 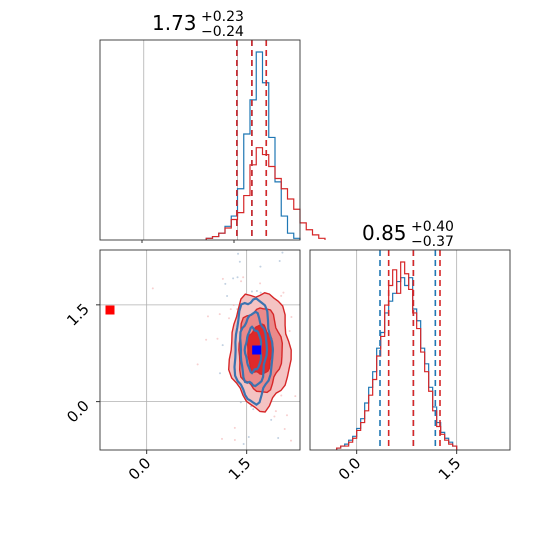 I want to click on title-param-2: 0.85, so click(x=384, y=233).